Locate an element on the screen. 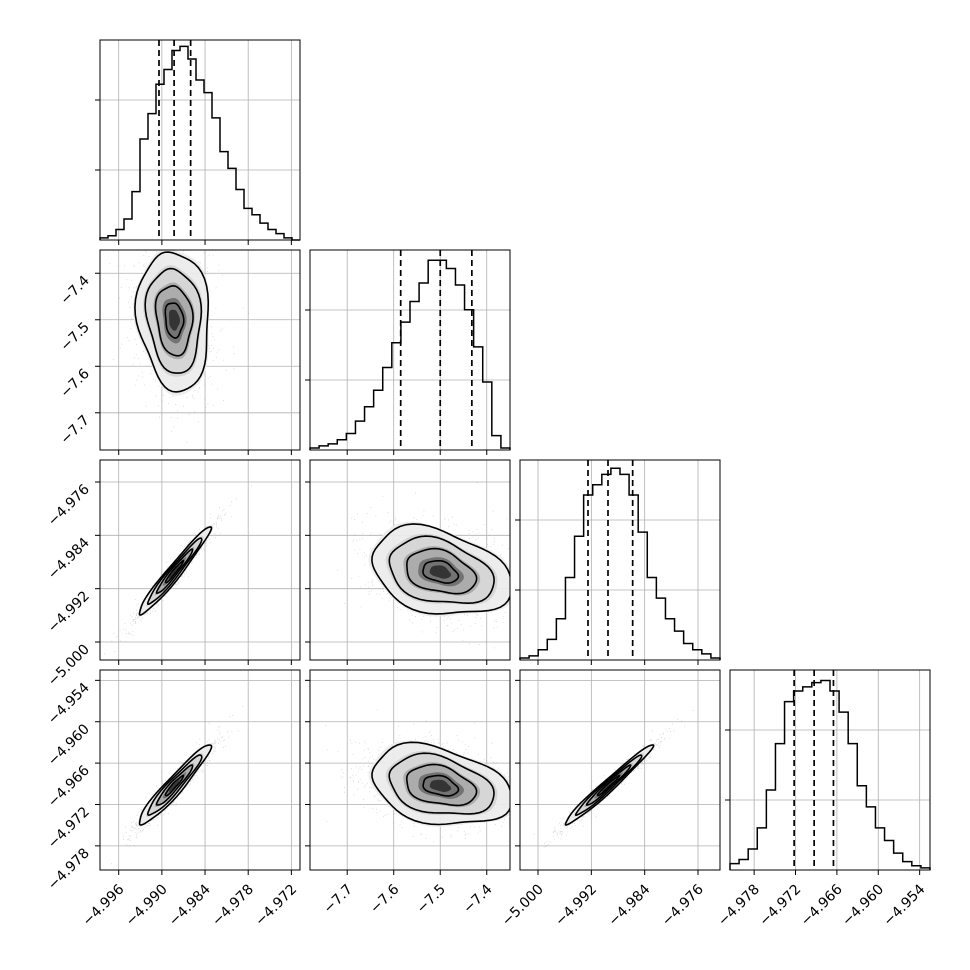  x-tick-label: −7.5 is located at coordinates (431, 899).